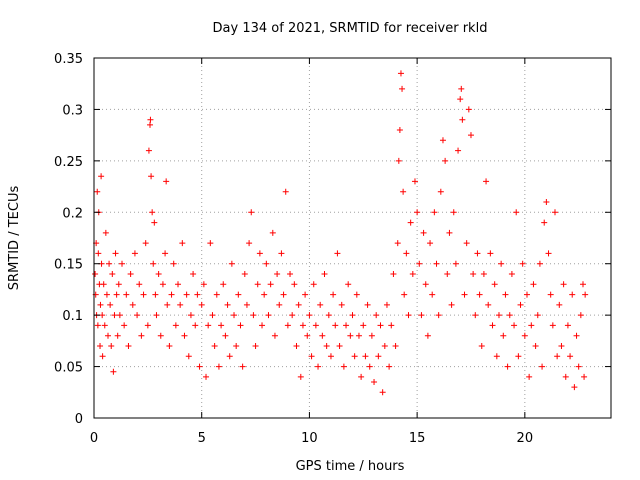 The width and height of the screenshot is (640, 480). Describe the element at coordinates (68, 59) in the screenshot. I see `y-tick-label: 0.35` at that location.